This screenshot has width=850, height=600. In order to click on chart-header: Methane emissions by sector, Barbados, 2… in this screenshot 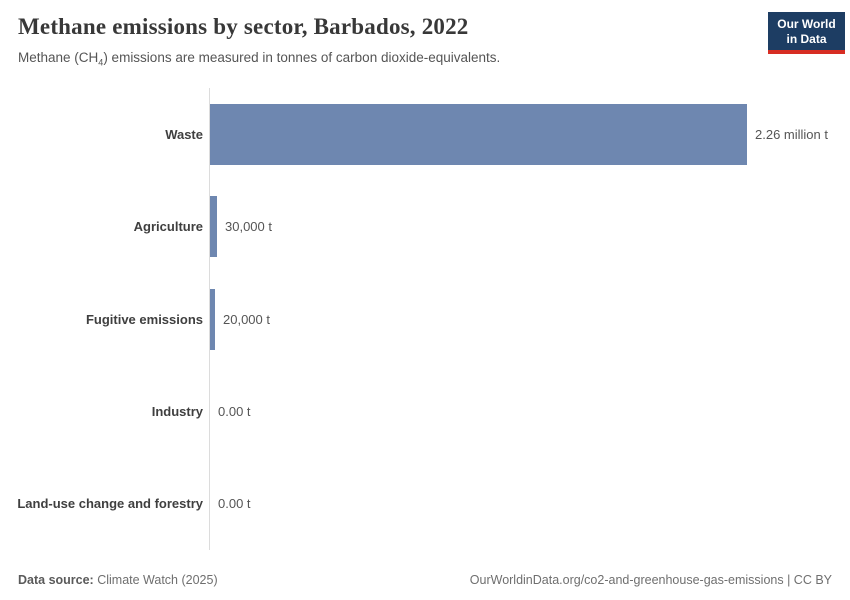, I will do `click(425, 41)`.